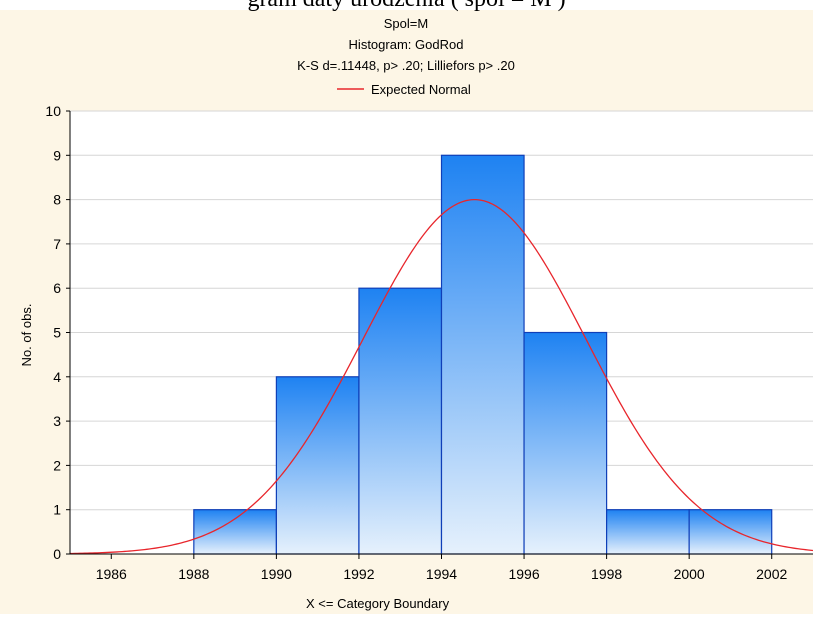  Describe the element at coordinates (406, 6) in the screenshot. I see `page-caption: gram daty urodzenia ( spol = M )` at that location.